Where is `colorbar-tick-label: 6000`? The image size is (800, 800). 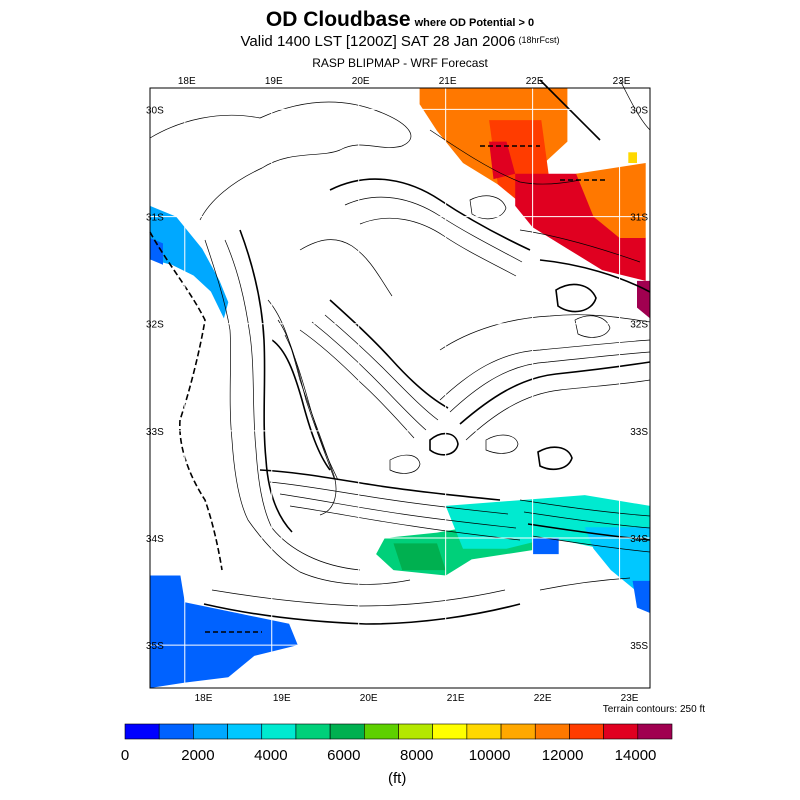 colorbar-tick-label: 6000 is located at coordinates (343, 755).